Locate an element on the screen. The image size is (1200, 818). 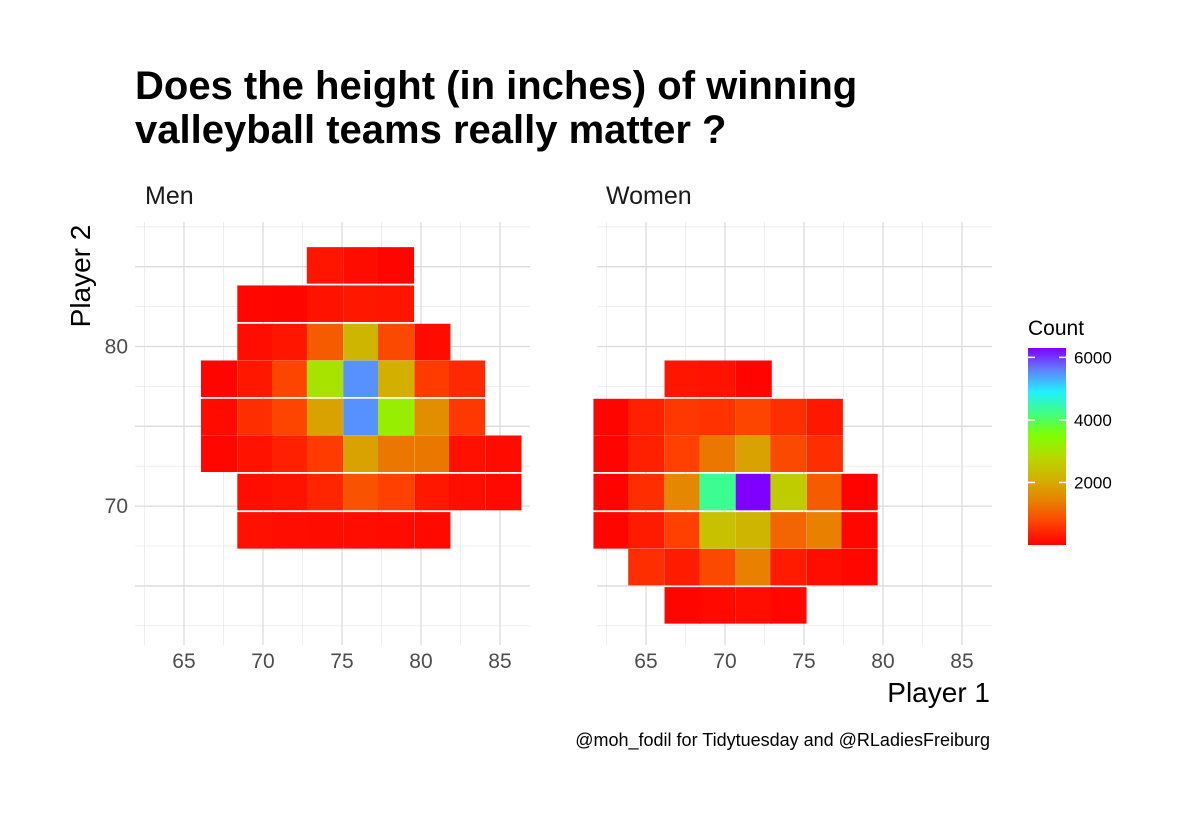
legend: Count 2000 4000 6000 is located at coordinates (1070, 431).